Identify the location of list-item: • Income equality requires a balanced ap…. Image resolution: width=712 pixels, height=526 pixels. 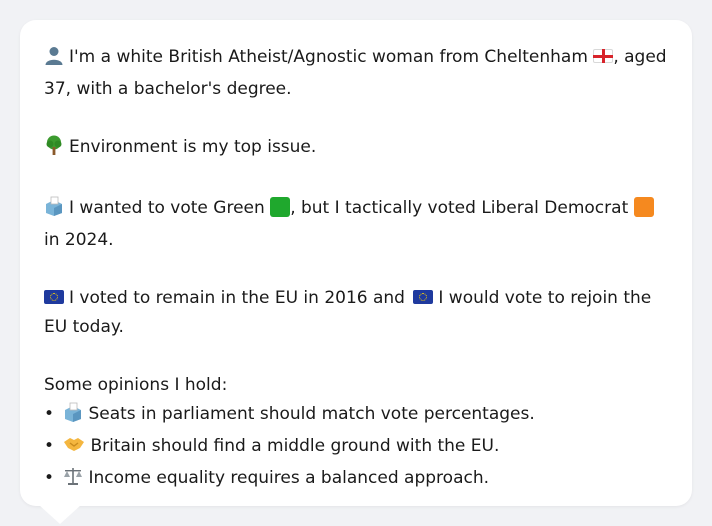
(356, 480).